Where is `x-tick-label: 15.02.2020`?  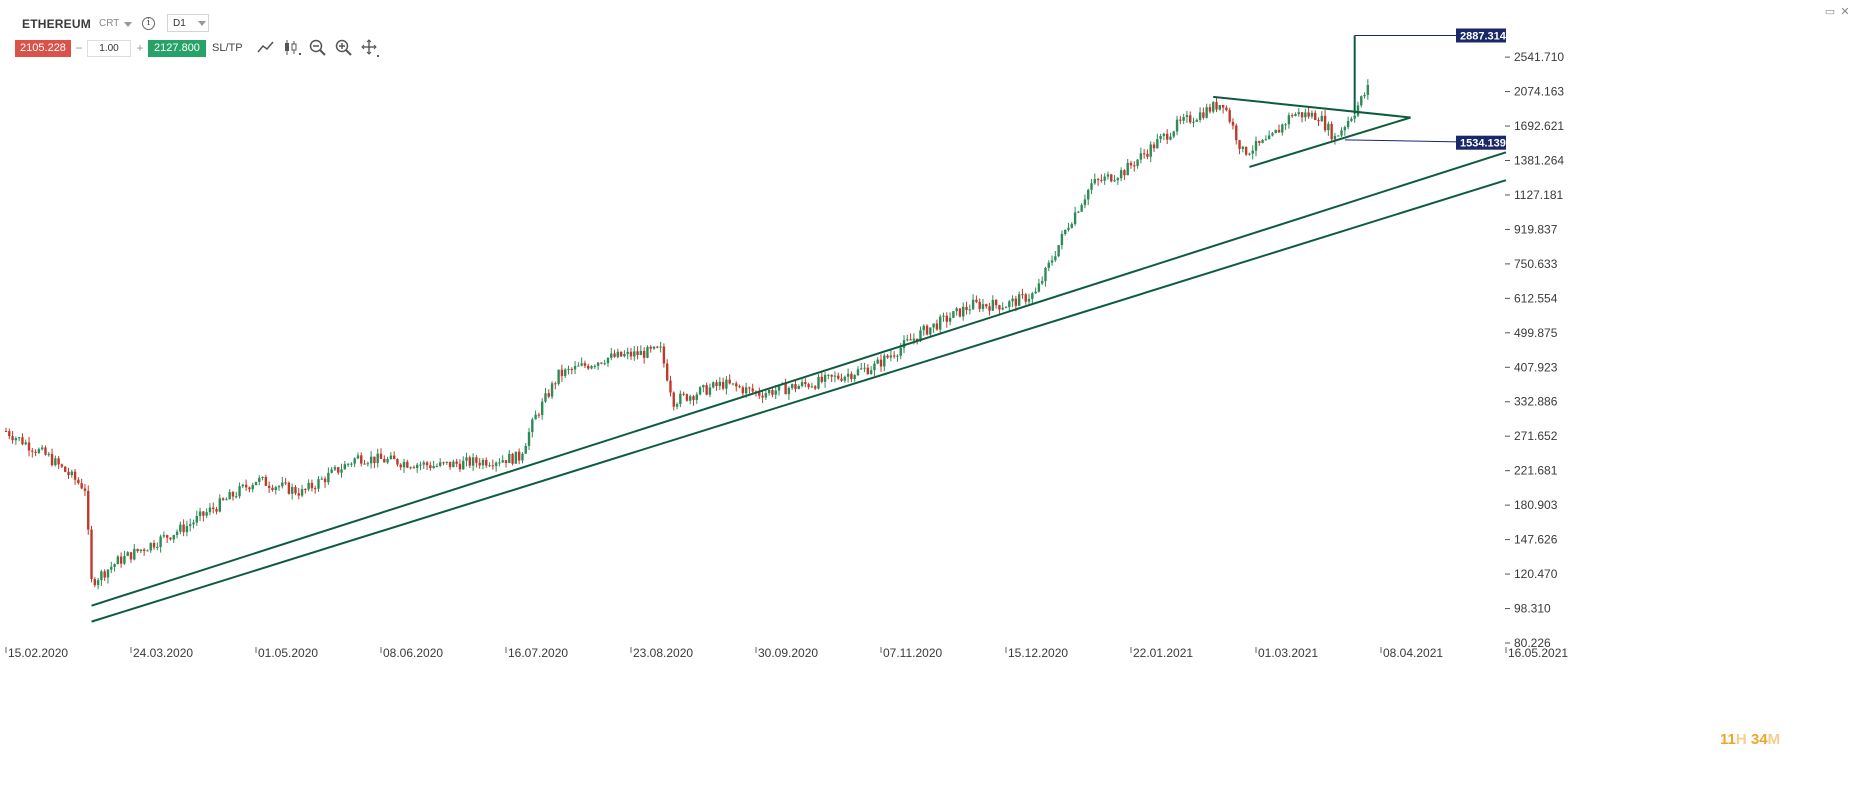 x-tick-label: 15.02.2020 is located at coordinates (38, 653).